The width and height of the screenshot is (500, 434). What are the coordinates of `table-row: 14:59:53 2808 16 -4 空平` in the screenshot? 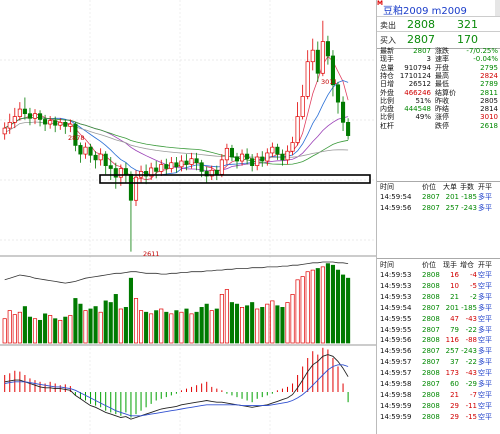 It's located at (438, 276).